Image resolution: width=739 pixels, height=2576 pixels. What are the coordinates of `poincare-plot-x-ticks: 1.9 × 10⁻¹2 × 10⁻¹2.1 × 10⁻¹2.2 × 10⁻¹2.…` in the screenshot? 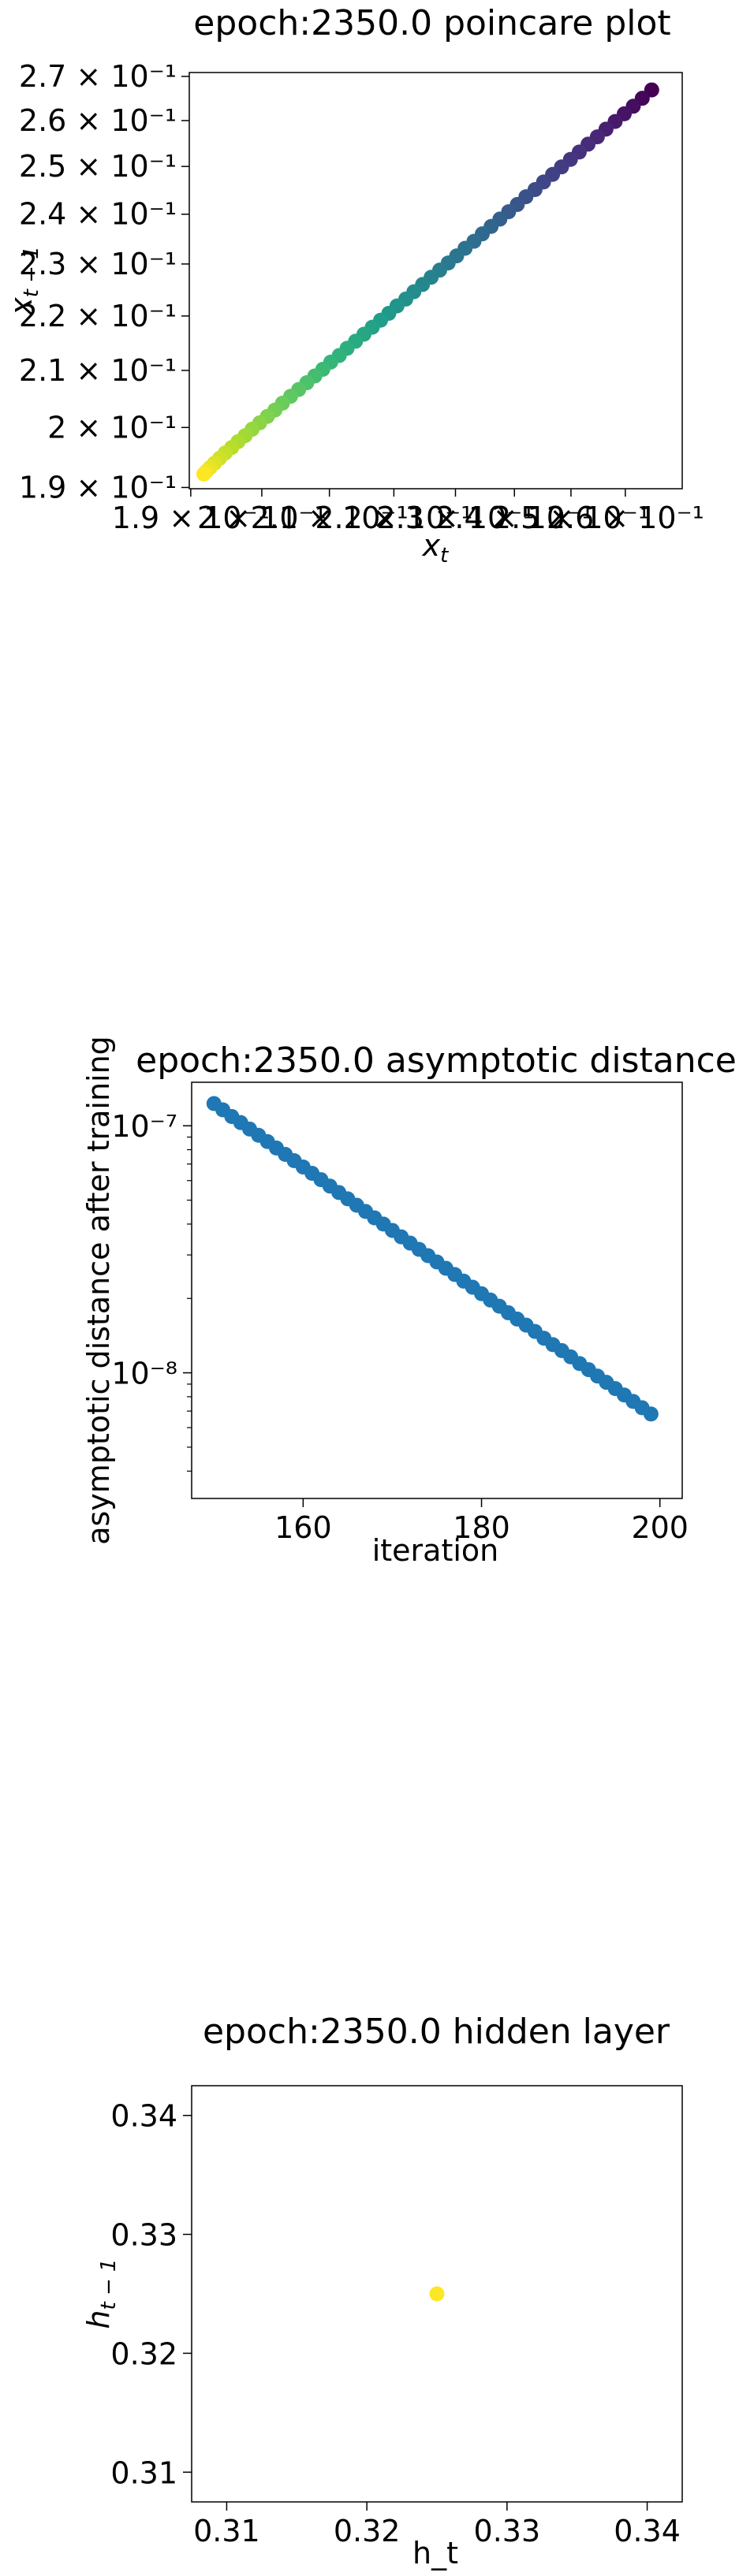 It's located at (408, 512).